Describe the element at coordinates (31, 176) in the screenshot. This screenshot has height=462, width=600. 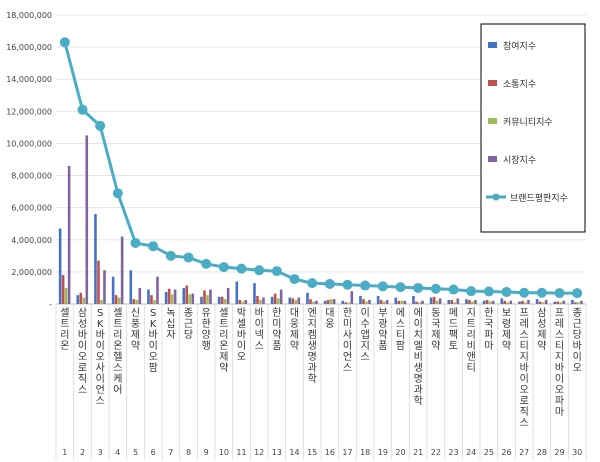
I see `y-tick-label: 8,000,000` at that location.